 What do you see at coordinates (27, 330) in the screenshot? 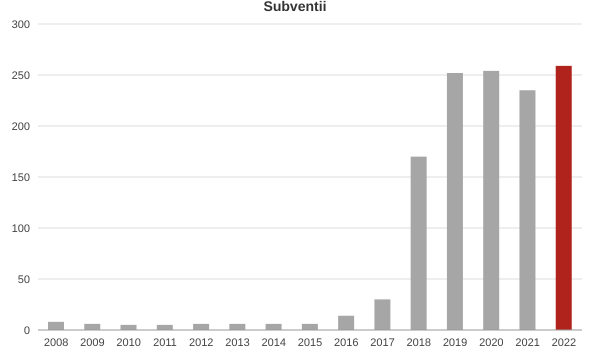
I see `y-tick-label: 0` at bounding box center [27, 330].